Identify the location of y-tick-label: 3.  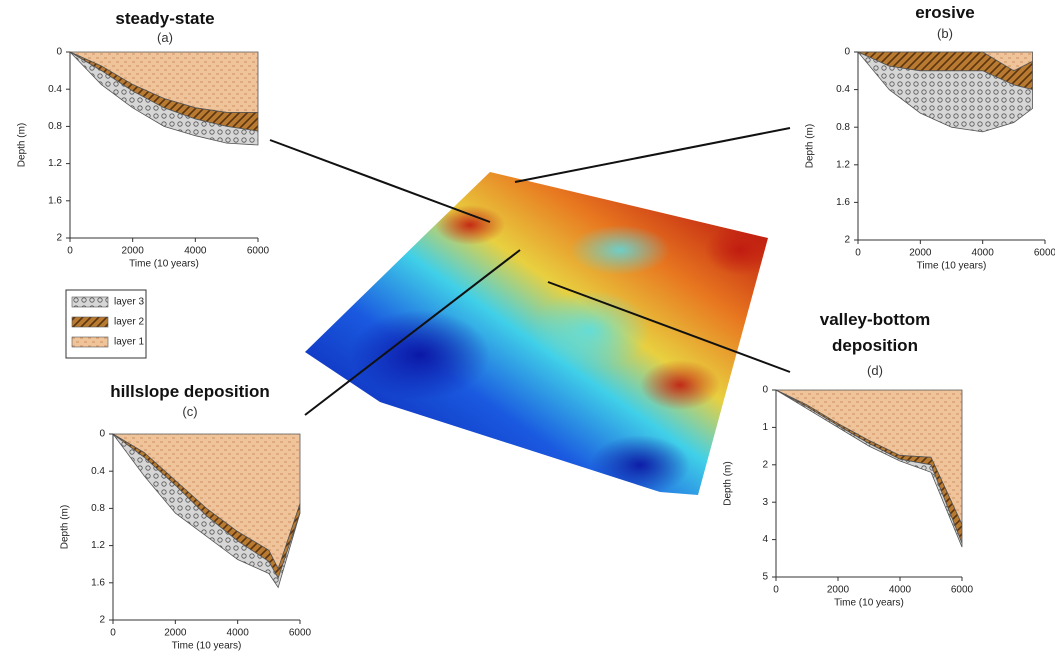
(765, 502).